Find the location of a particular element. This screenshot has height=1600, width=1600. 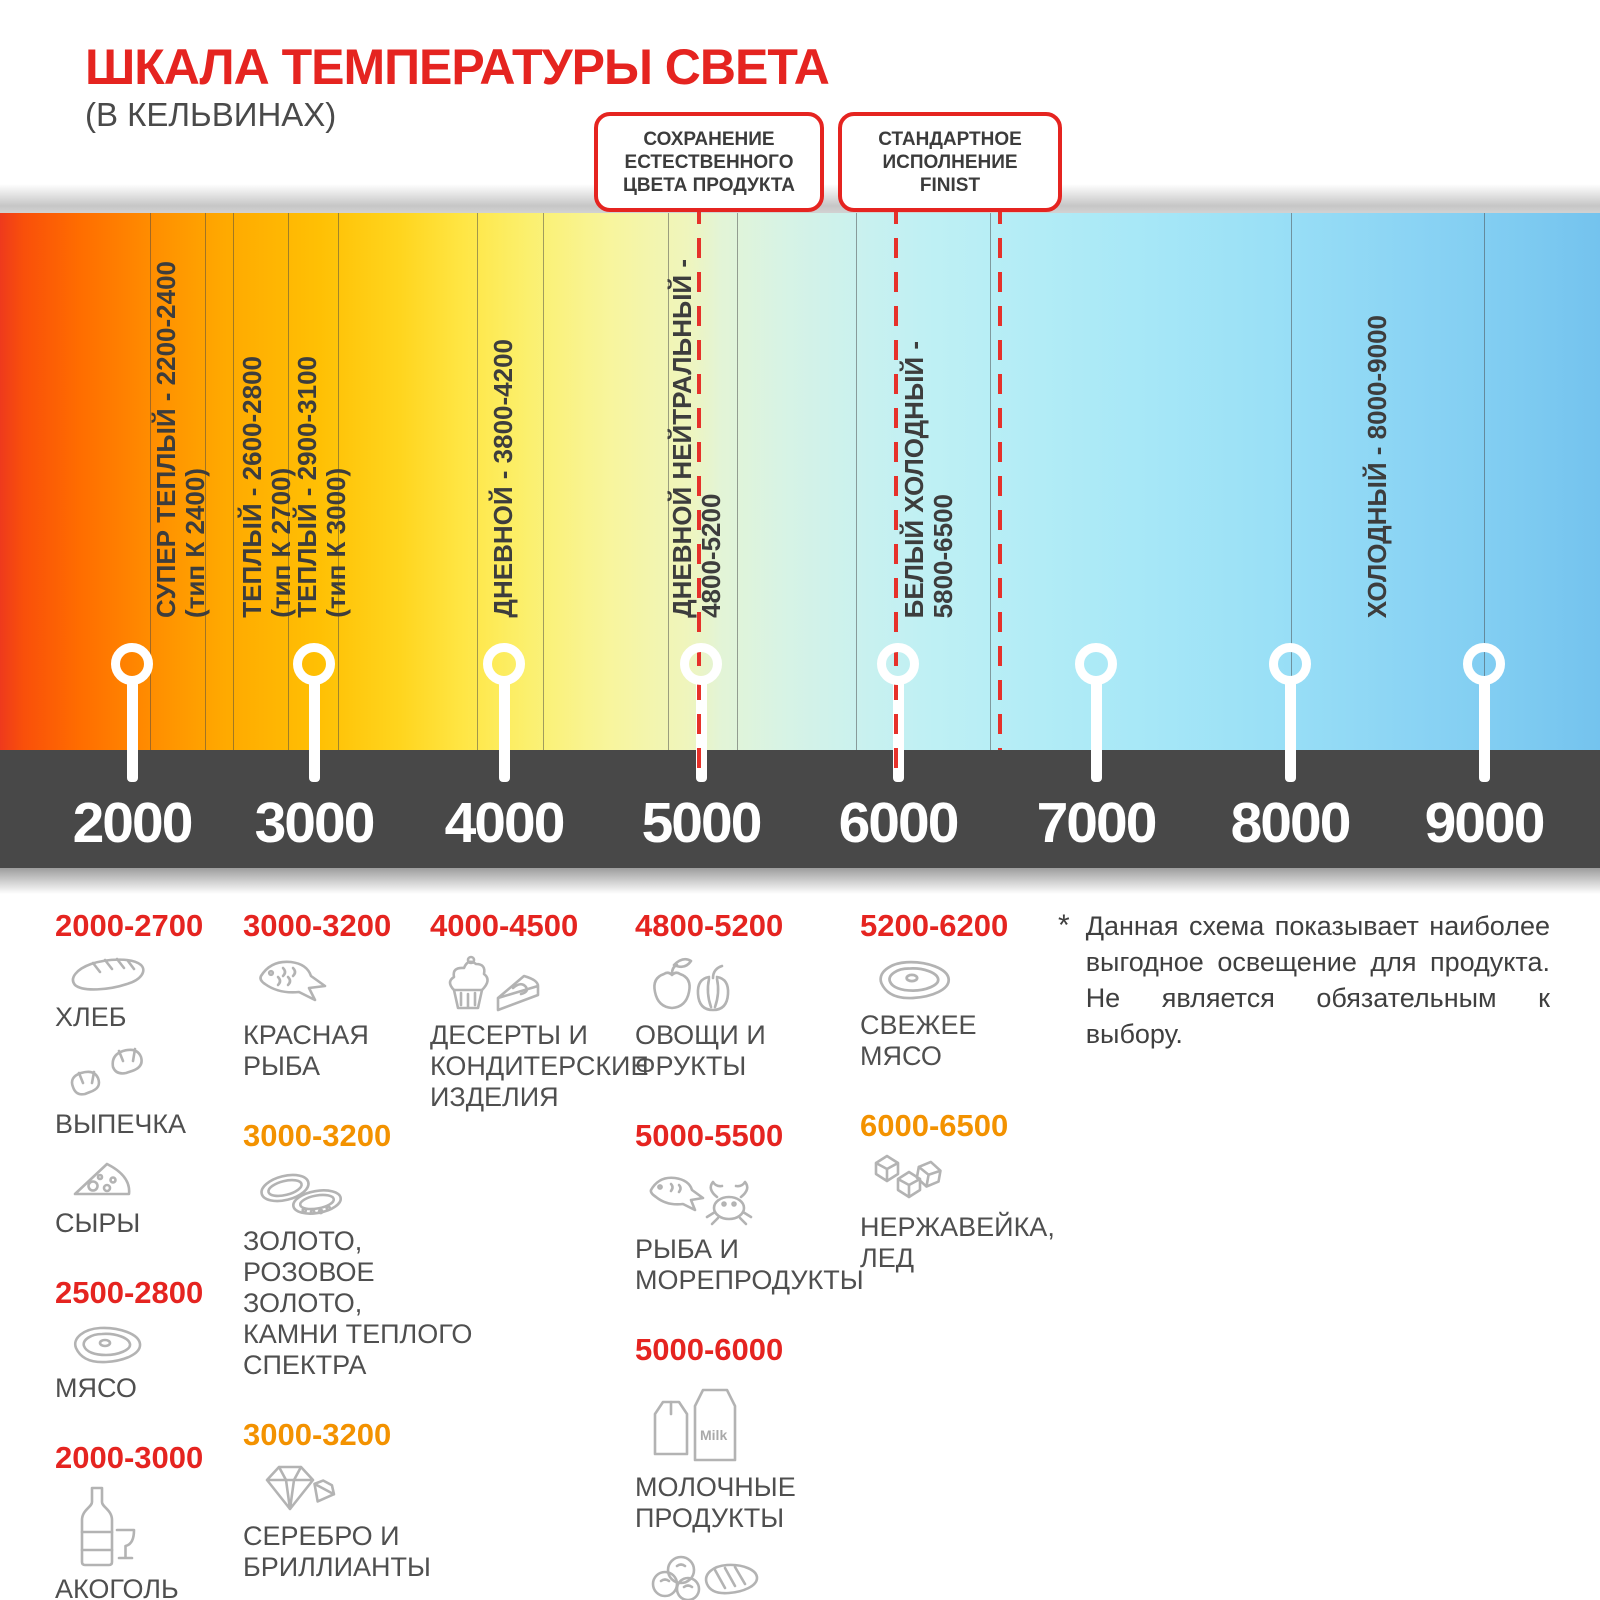

range-label: 5000-6000 is located at coordinates (709, 1349).